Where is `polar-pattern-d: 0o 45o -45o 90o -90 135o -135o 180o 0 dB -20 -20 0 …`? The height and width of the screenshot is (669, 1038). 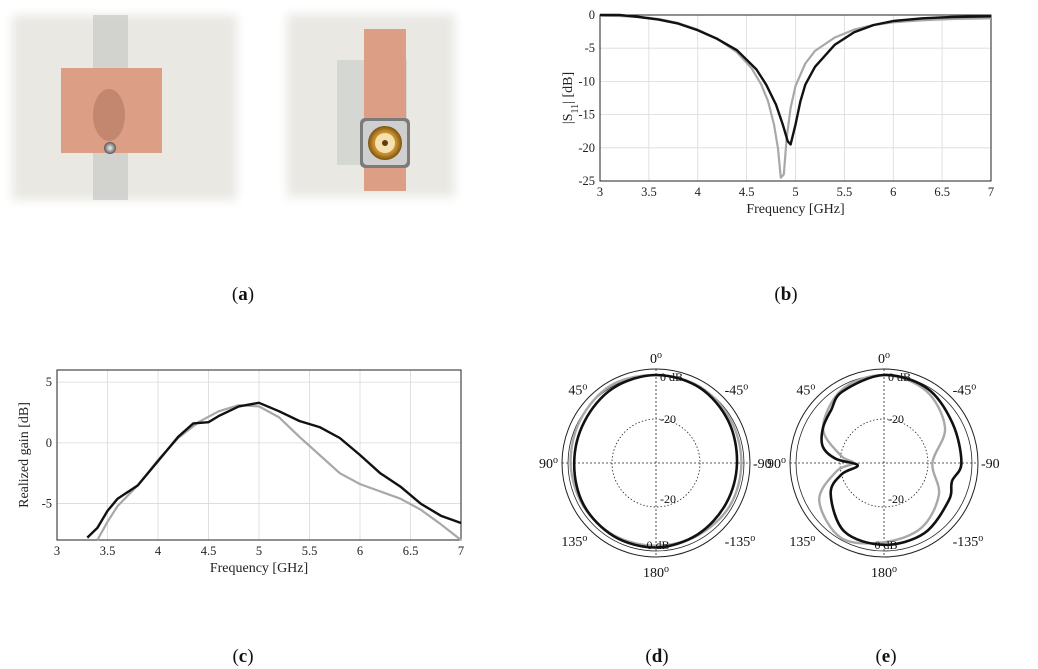 polar-pattern-d: 0o 45o -45o 90o -90 135o -135o 180o 0 dB -20 -20 0 … is located at coordinates (655, 466).